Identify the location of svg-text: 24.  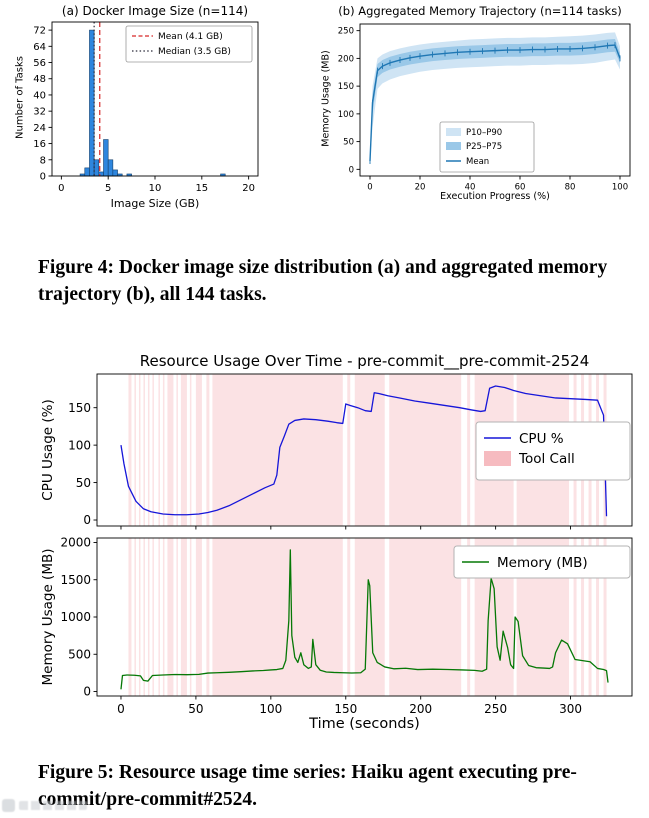
(39, 128).